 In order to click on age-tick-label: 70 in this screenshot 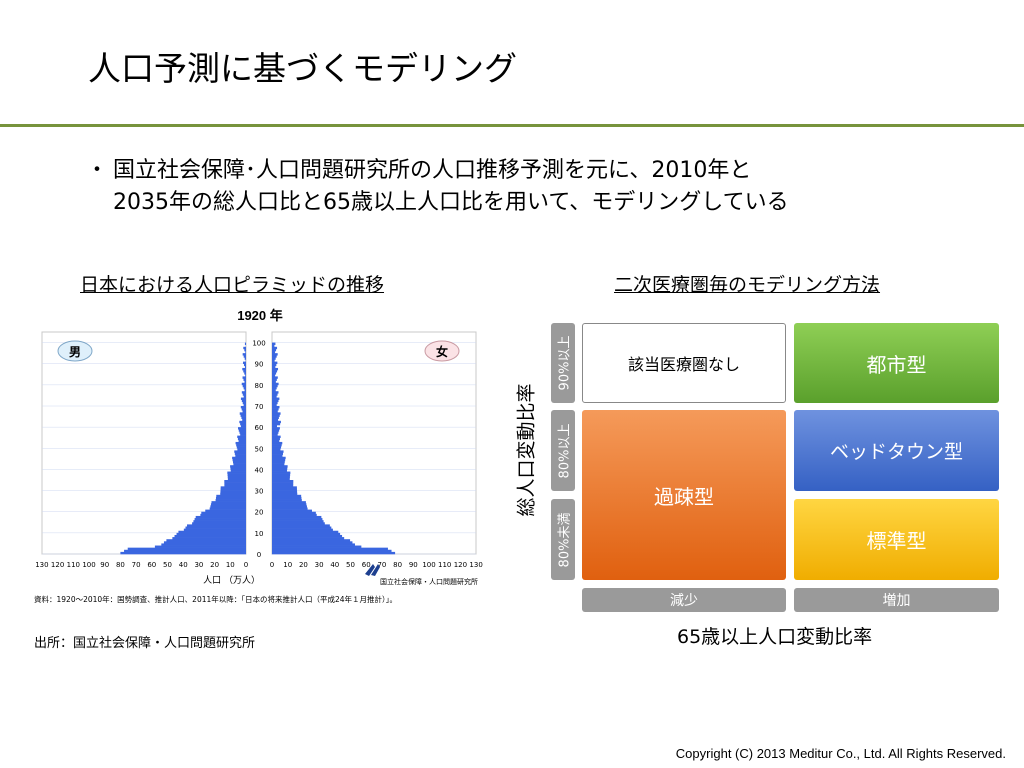, I will do `click(259, 407)`.